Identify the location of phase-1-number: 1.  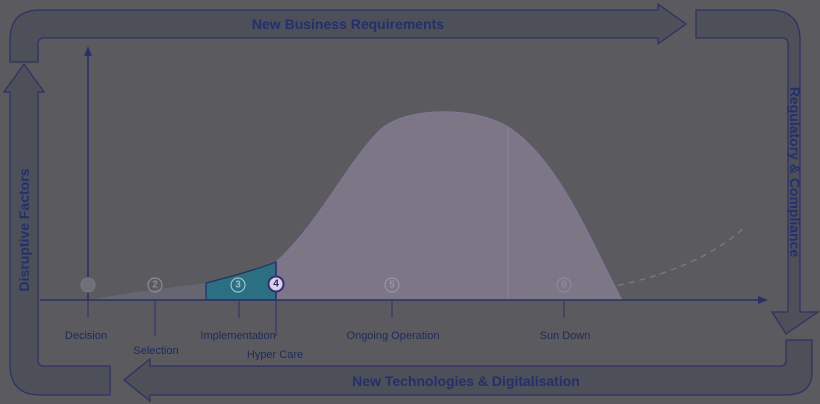
(88, 285).